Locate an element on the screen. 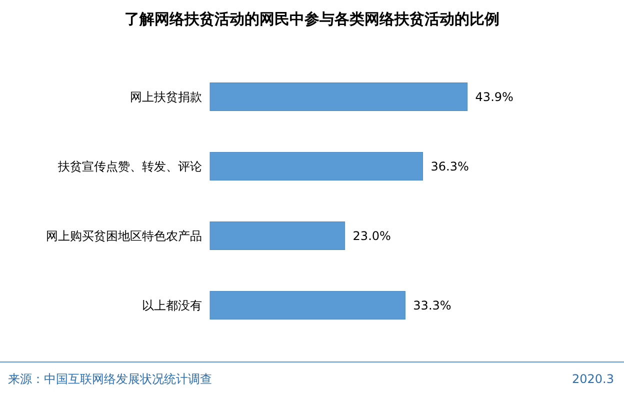 The image size is (624, 398). data-label: 43.9% is located at coordinates (494, 97).